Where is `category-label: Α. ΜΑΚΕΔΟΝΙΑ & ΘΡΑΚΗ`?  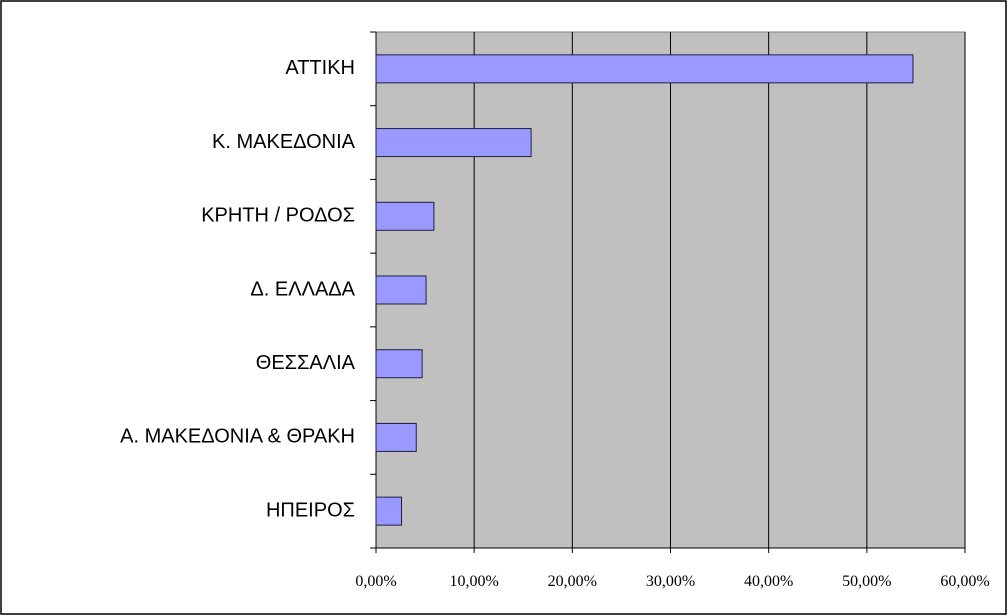 category-label: Α. ΜΑΚΕΔΟΝΙΑ & ΘΡΑΚΗ is located at coordinates (237, 437).